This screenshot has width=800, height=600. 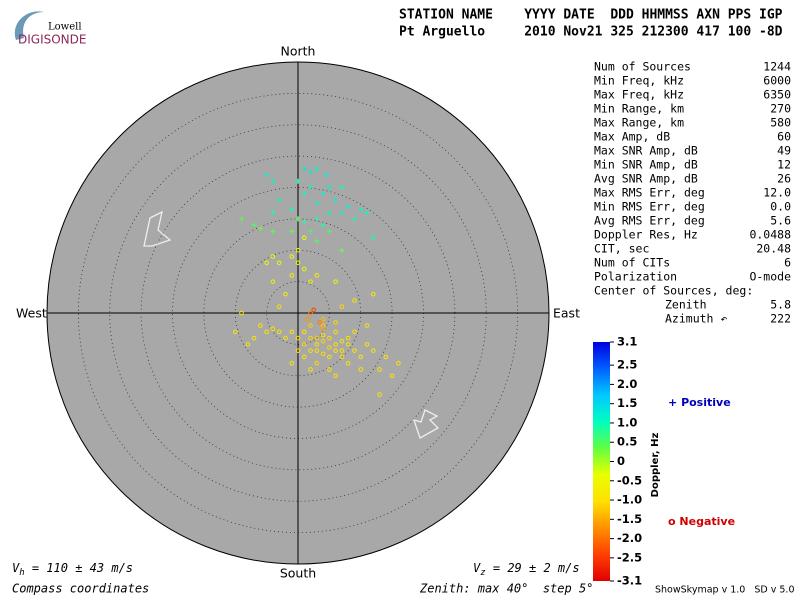 I want to click on stat-value: 6350, so click(x=777, y=95).